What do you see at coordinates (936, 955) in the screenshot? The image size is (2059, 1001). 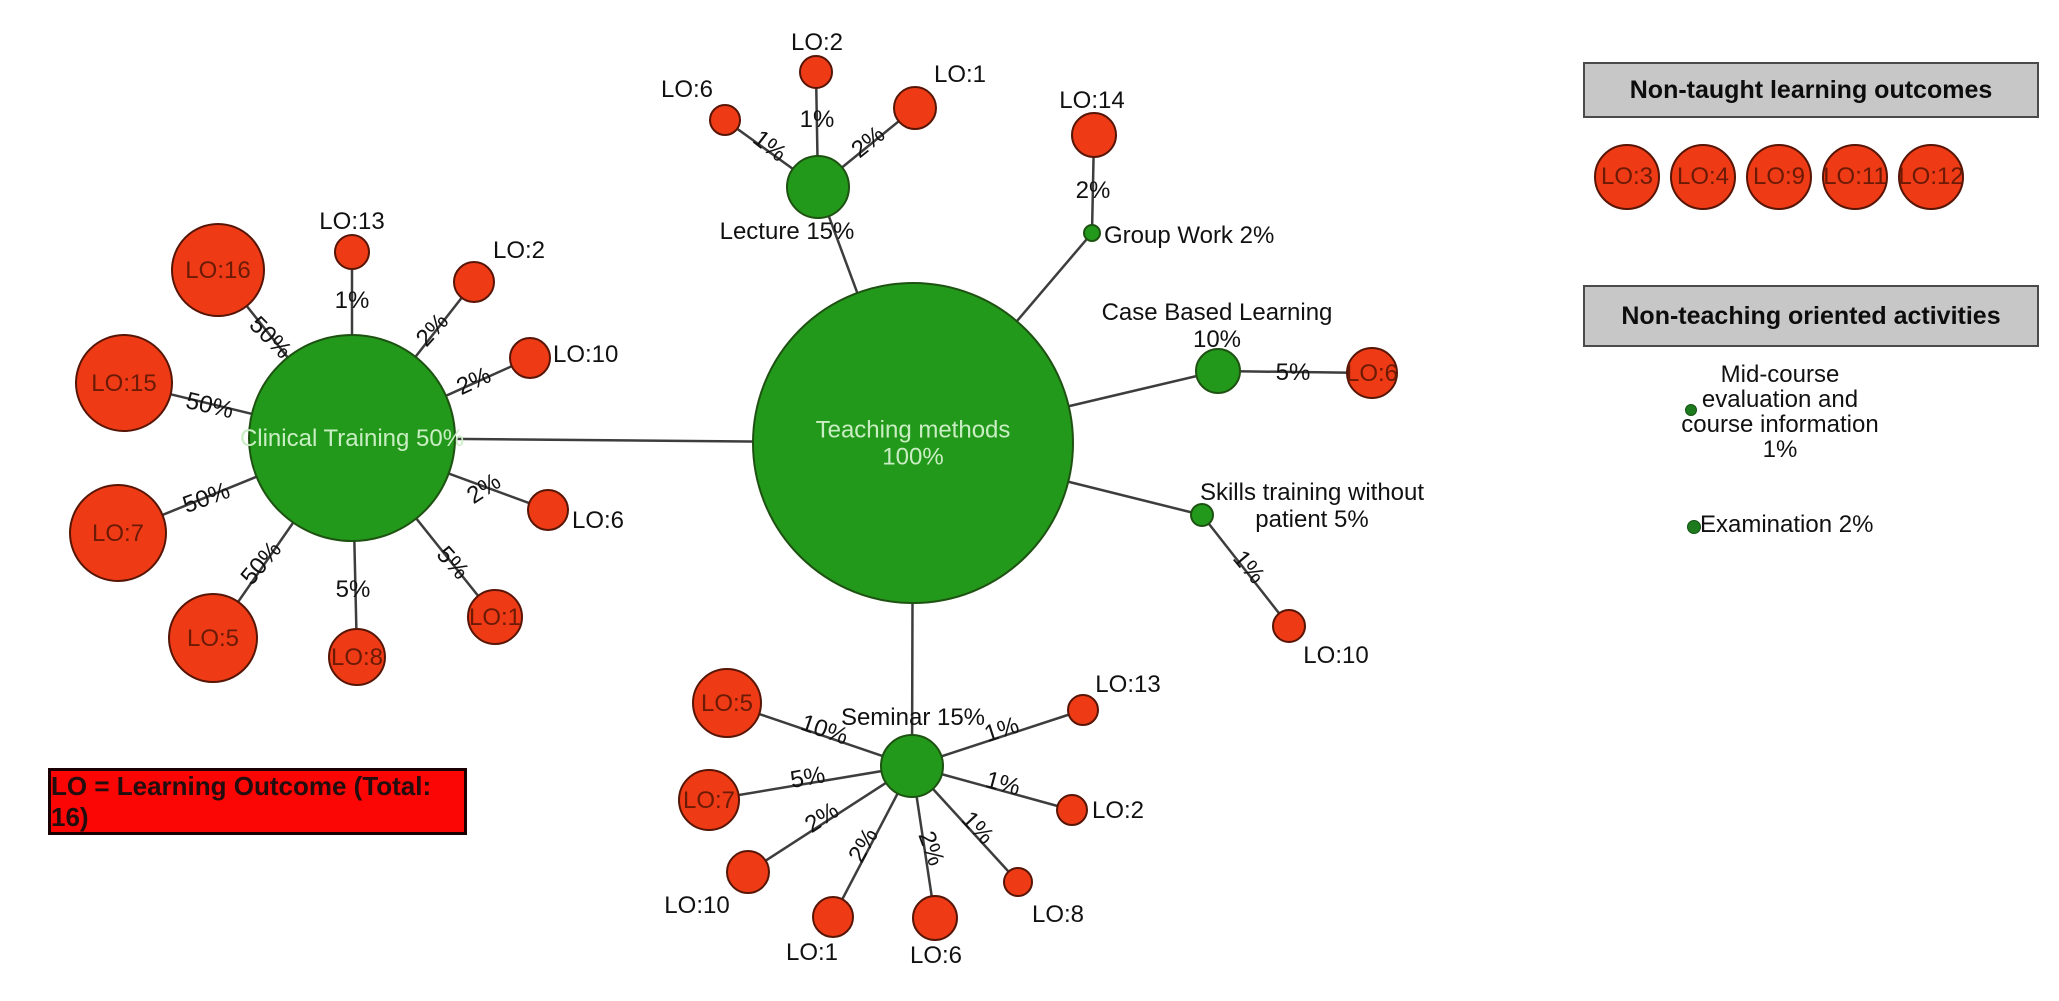 I see `node-s6-label: LO:6` at bounding box center [936, 955].